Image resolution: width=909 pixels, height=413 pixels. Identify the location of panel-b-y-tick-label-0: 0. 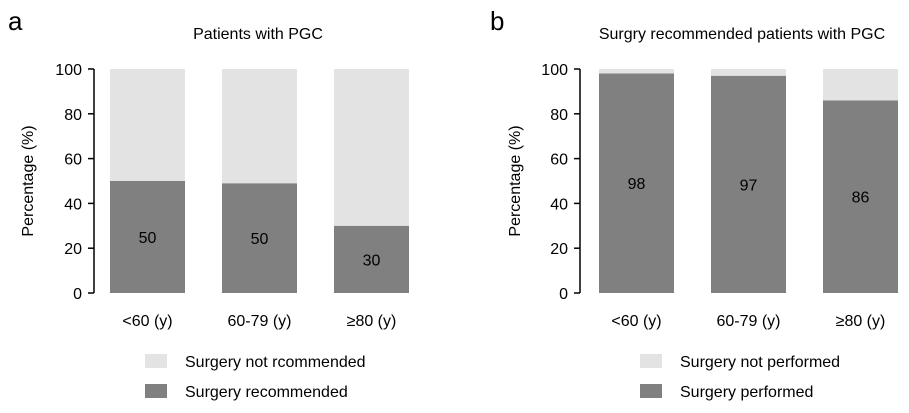
(563, 294).